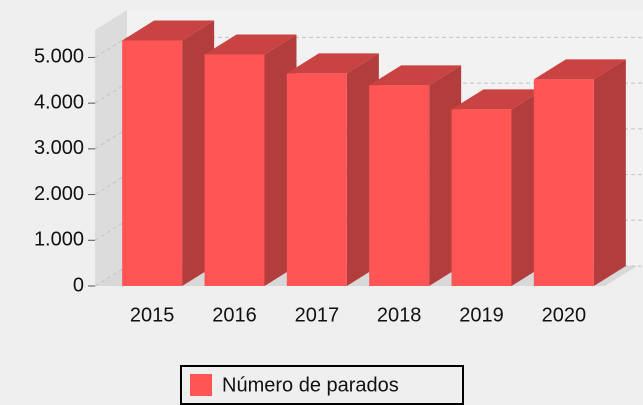 The image size is (643, 405). Describe the element at coordinates (564, 315) in the screenshot. I see `x-tick-label: 2020` at that location.